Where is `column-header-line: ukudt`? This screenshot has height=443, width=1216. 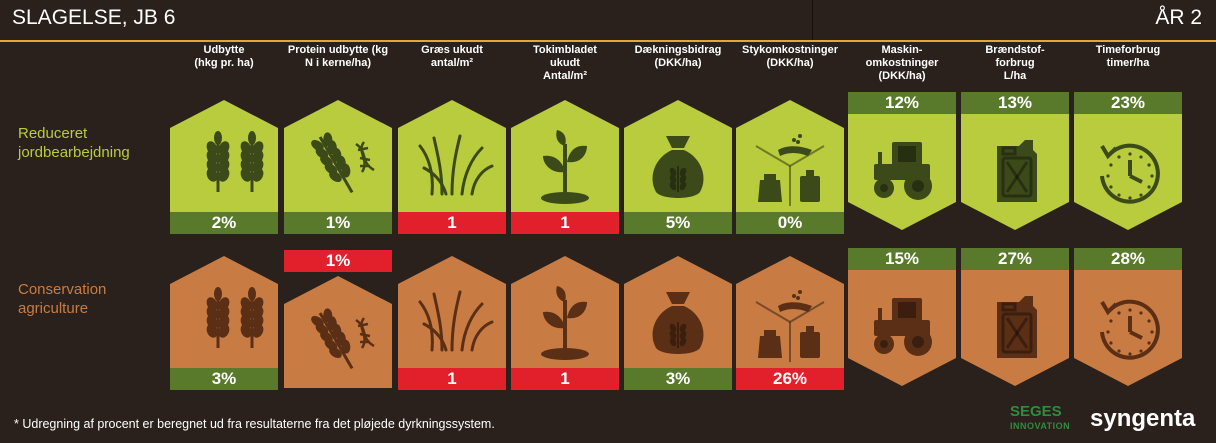 column-header-line: ukudt is located at coordinates (565, 63).